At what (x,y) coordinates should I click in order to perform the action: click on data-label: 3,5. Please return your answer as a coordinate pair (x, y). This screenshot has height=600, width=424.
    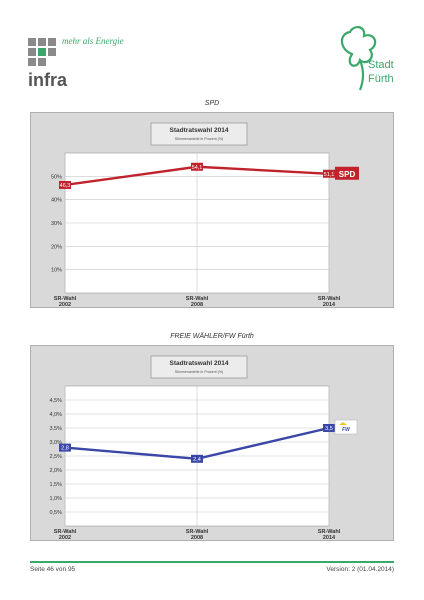
    Looking at the image, I should click on (329, 429).